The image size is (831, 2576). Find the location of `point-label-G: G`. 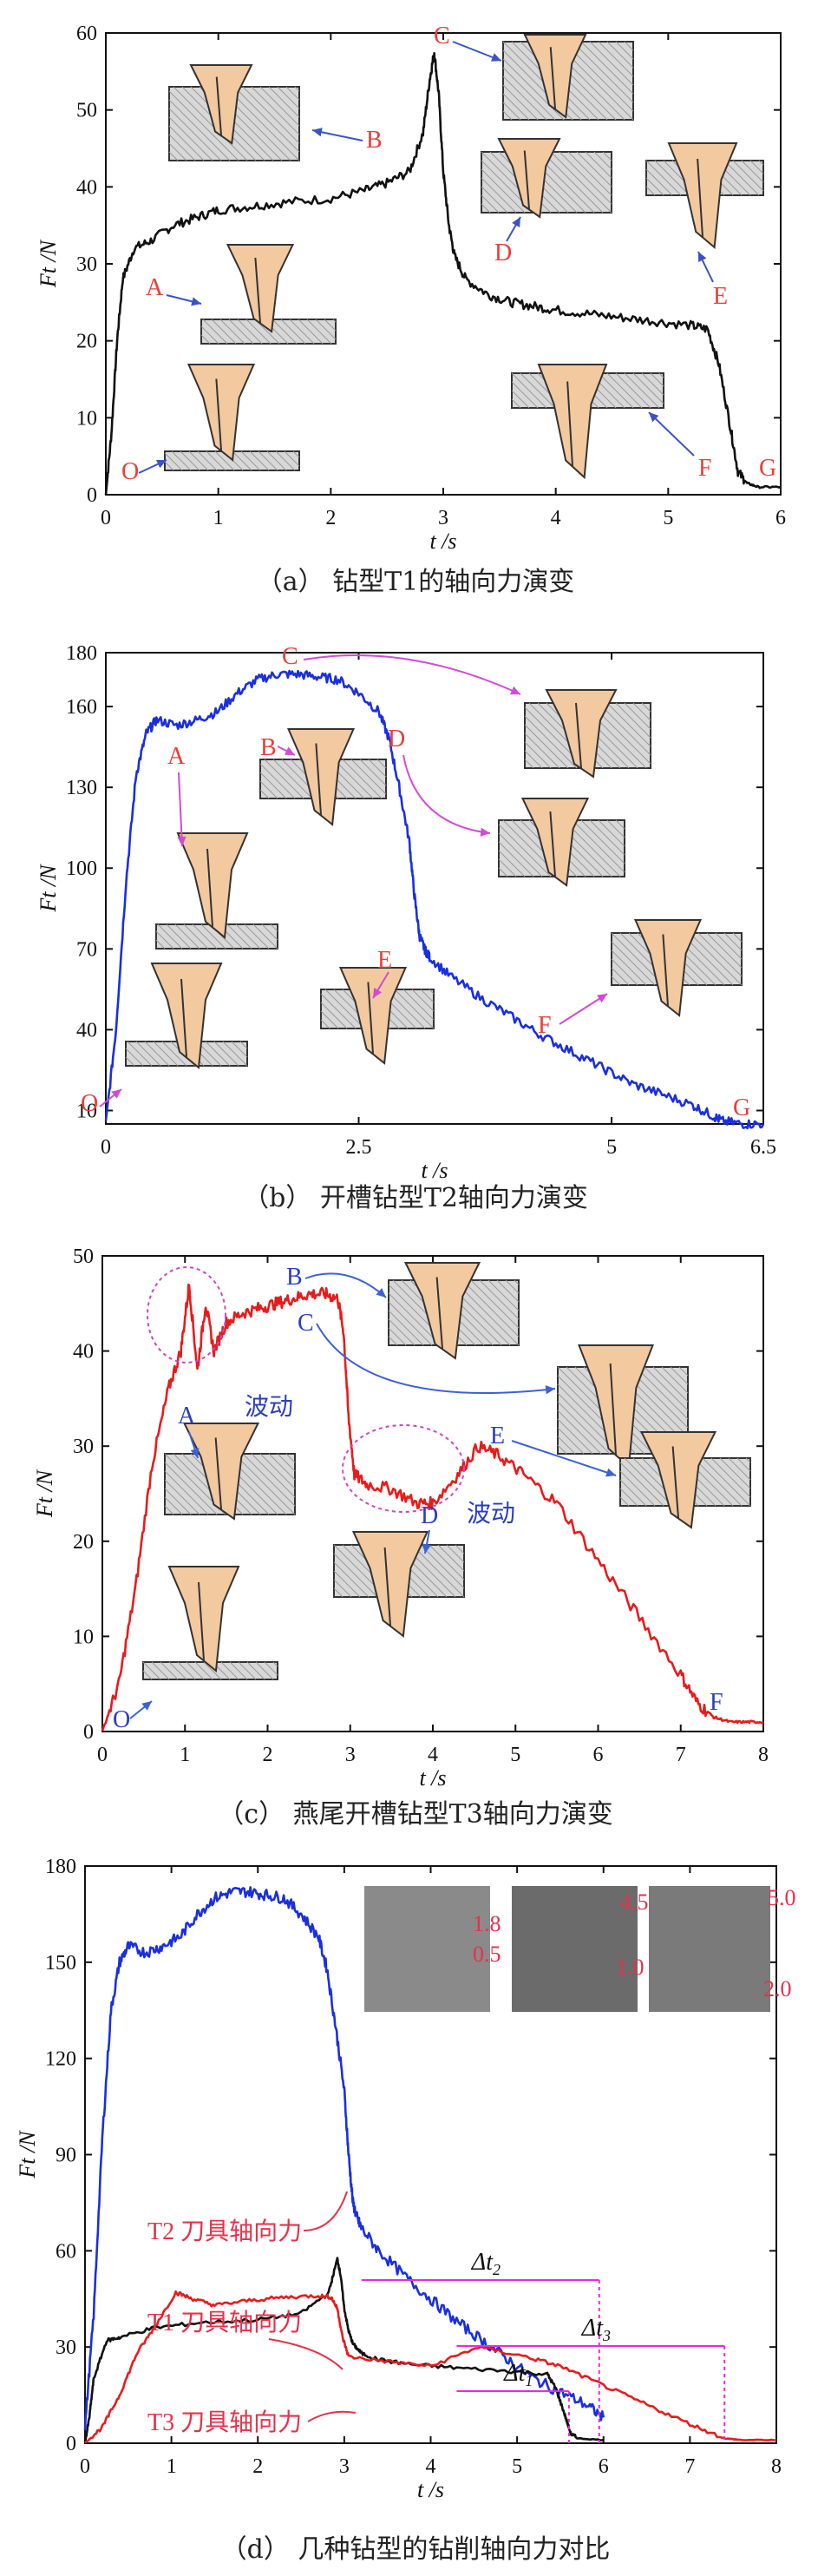

point-label-G: G is located at coordinates (741, 1107).